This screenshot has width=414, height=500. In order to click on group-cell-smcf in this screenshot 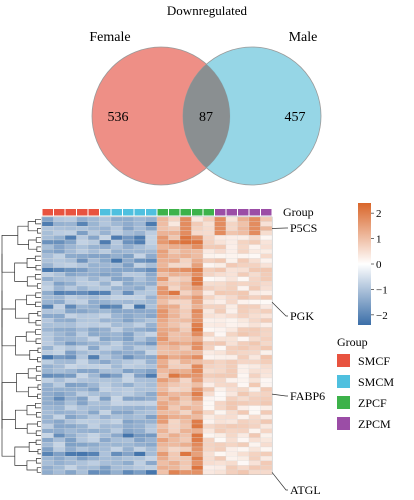, I will do `click(59, 212)`.